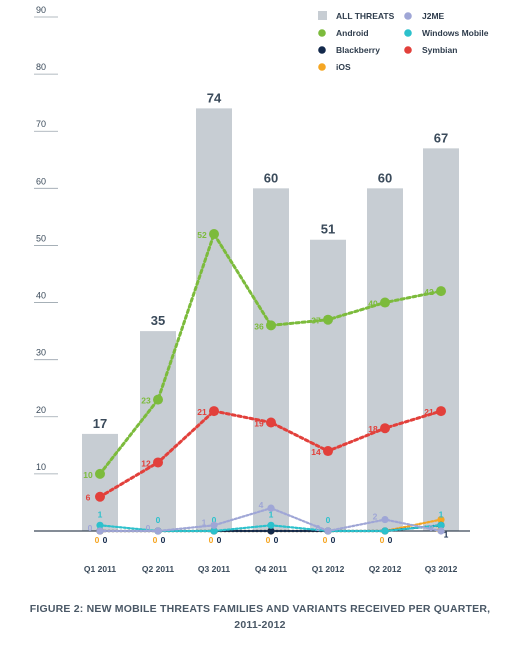  Describe the element at coordinates (41, 353) in the screenshot. I see `y-tick-label-30: 30` at that location.